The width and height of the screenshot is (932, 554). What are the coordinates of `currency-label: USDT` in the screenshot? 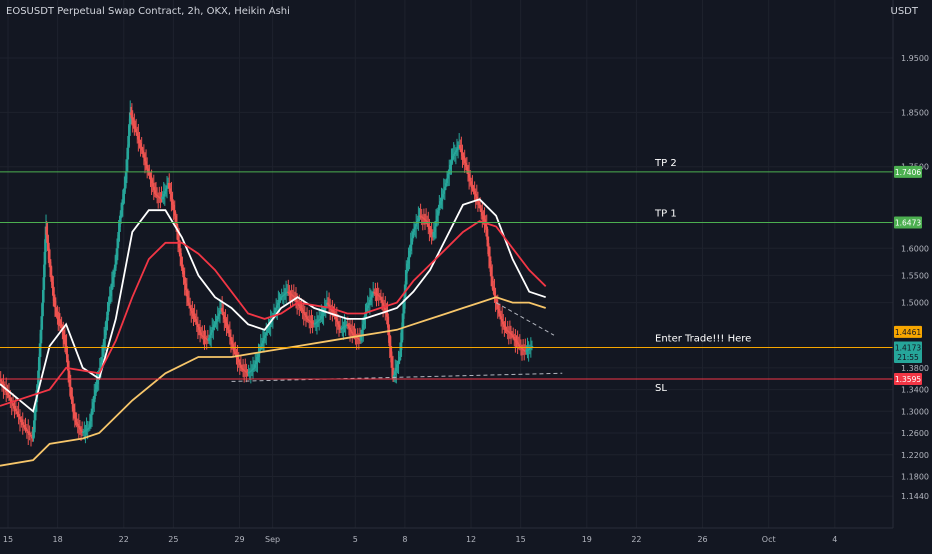 It's located at (904, 11).